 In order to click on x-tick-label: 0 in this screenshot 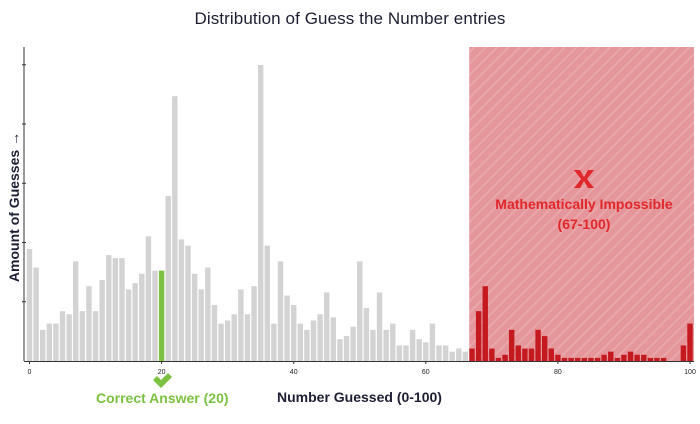, I will do `click(30, 372)`.